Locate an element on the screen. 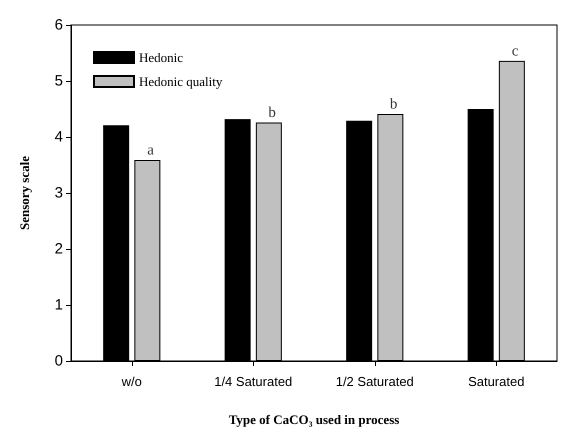  y-tick-label: 4 is located at coordinates (58, 137).